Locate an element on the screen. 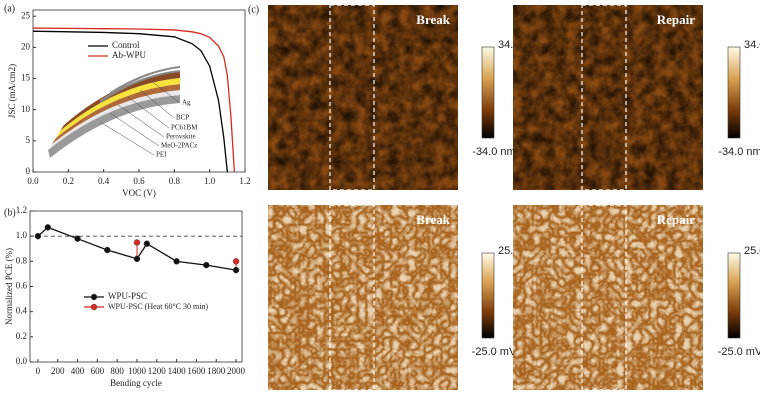  x-axis-label: Bending cycle is located at coordinates (136, 383).